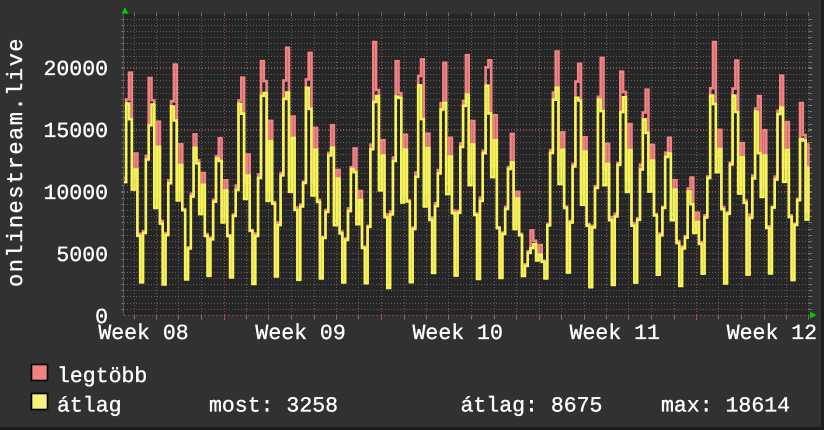 The image size is (824, 430). I want to click on svg-text: 10000, so click(75, 194).